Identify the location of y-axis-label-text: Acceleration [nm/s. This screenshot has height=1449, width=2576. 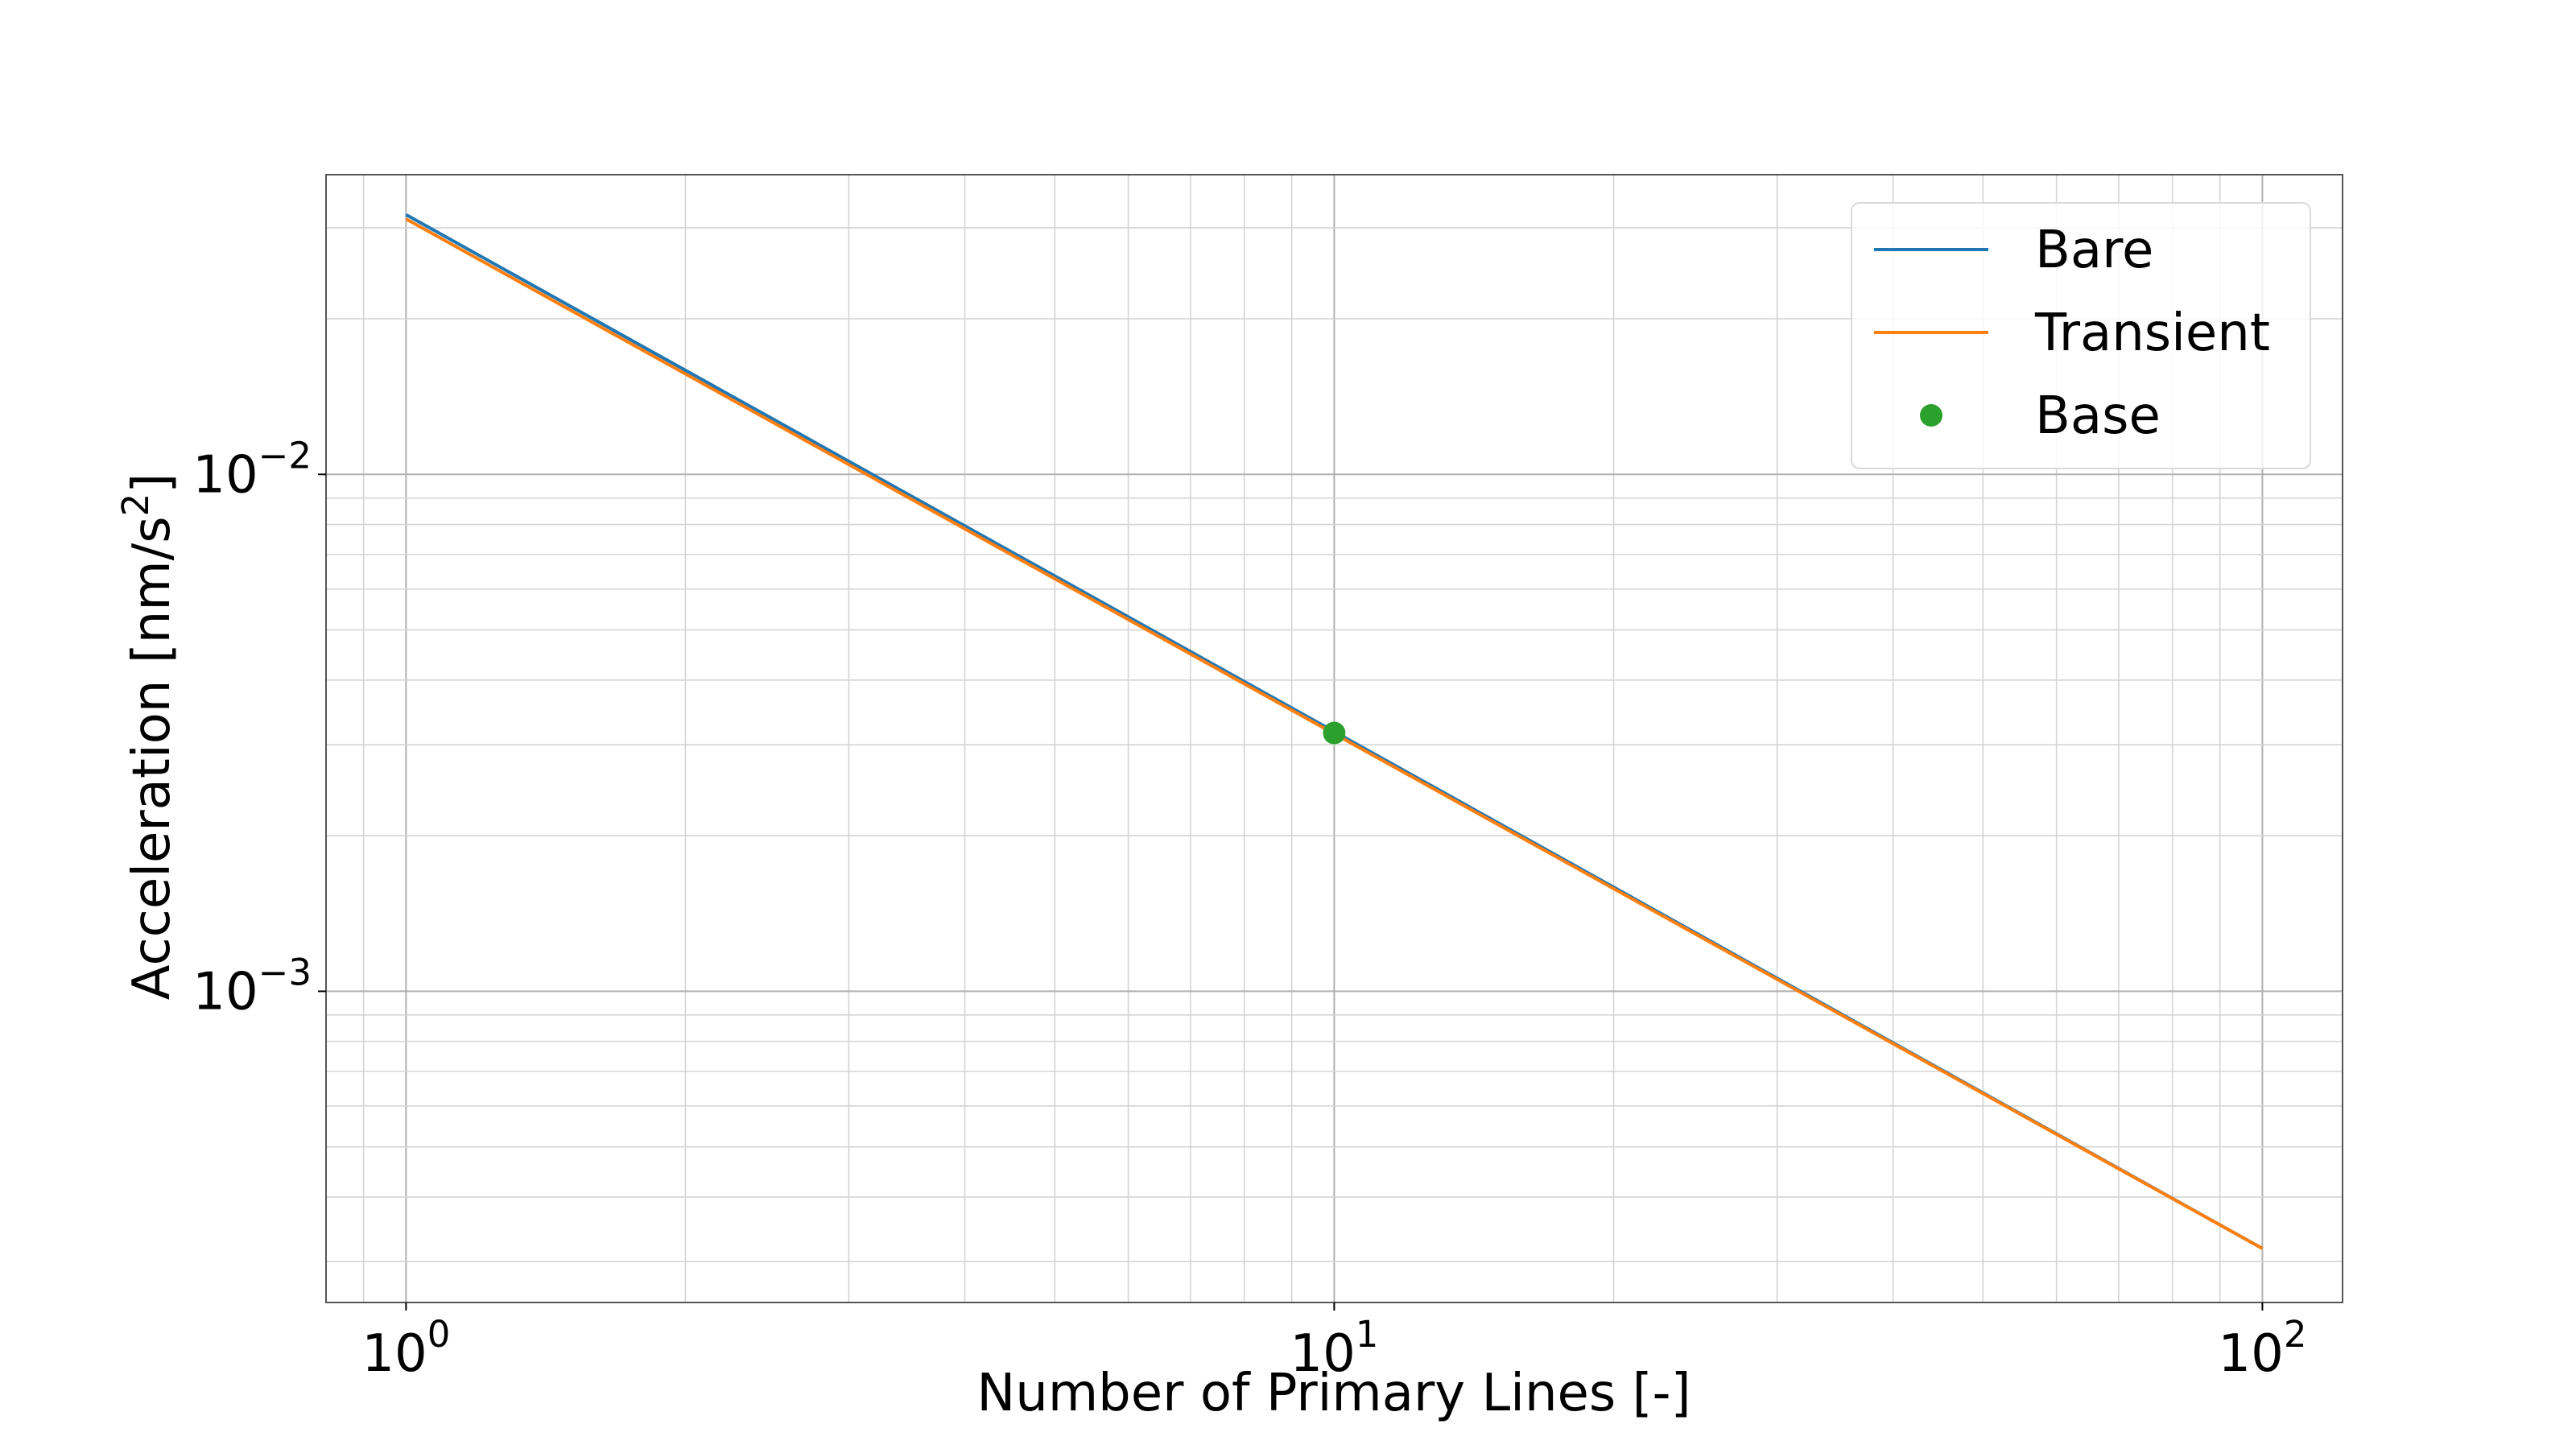
(152, 758).